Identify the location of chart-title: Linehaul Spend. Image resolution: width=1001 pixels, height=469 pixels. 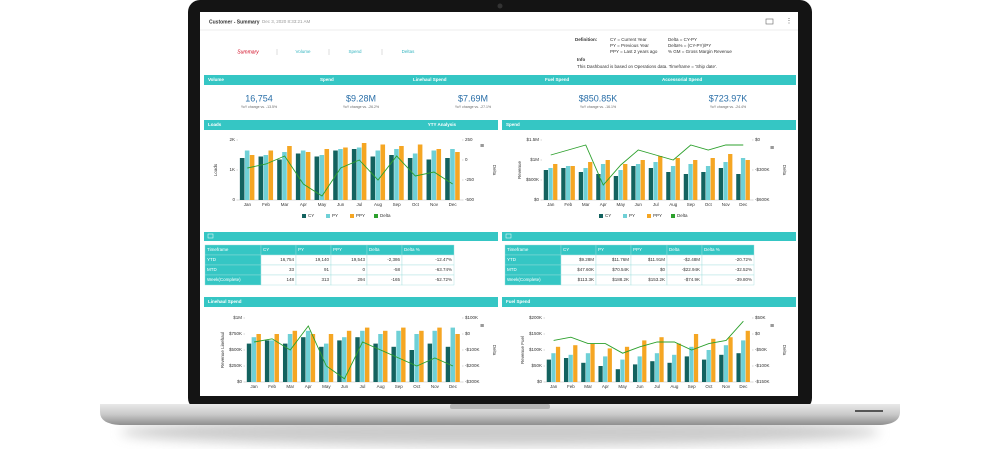
(225, 301).